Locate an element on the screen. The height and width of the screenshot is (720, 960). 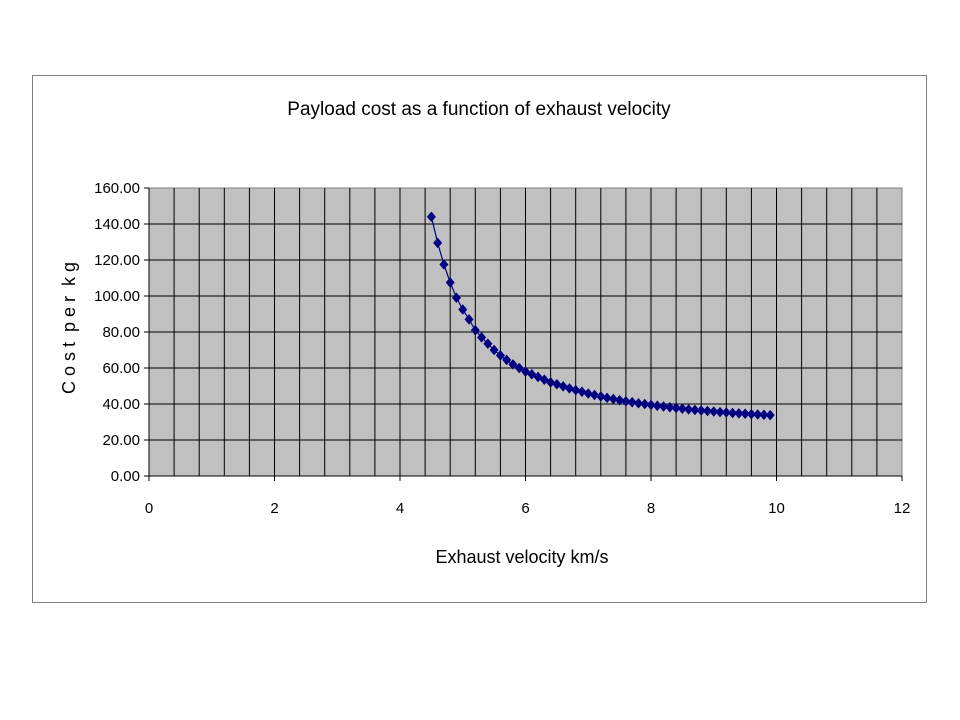
y-tick-label: 160.00 is located at coordinates (117, 188).